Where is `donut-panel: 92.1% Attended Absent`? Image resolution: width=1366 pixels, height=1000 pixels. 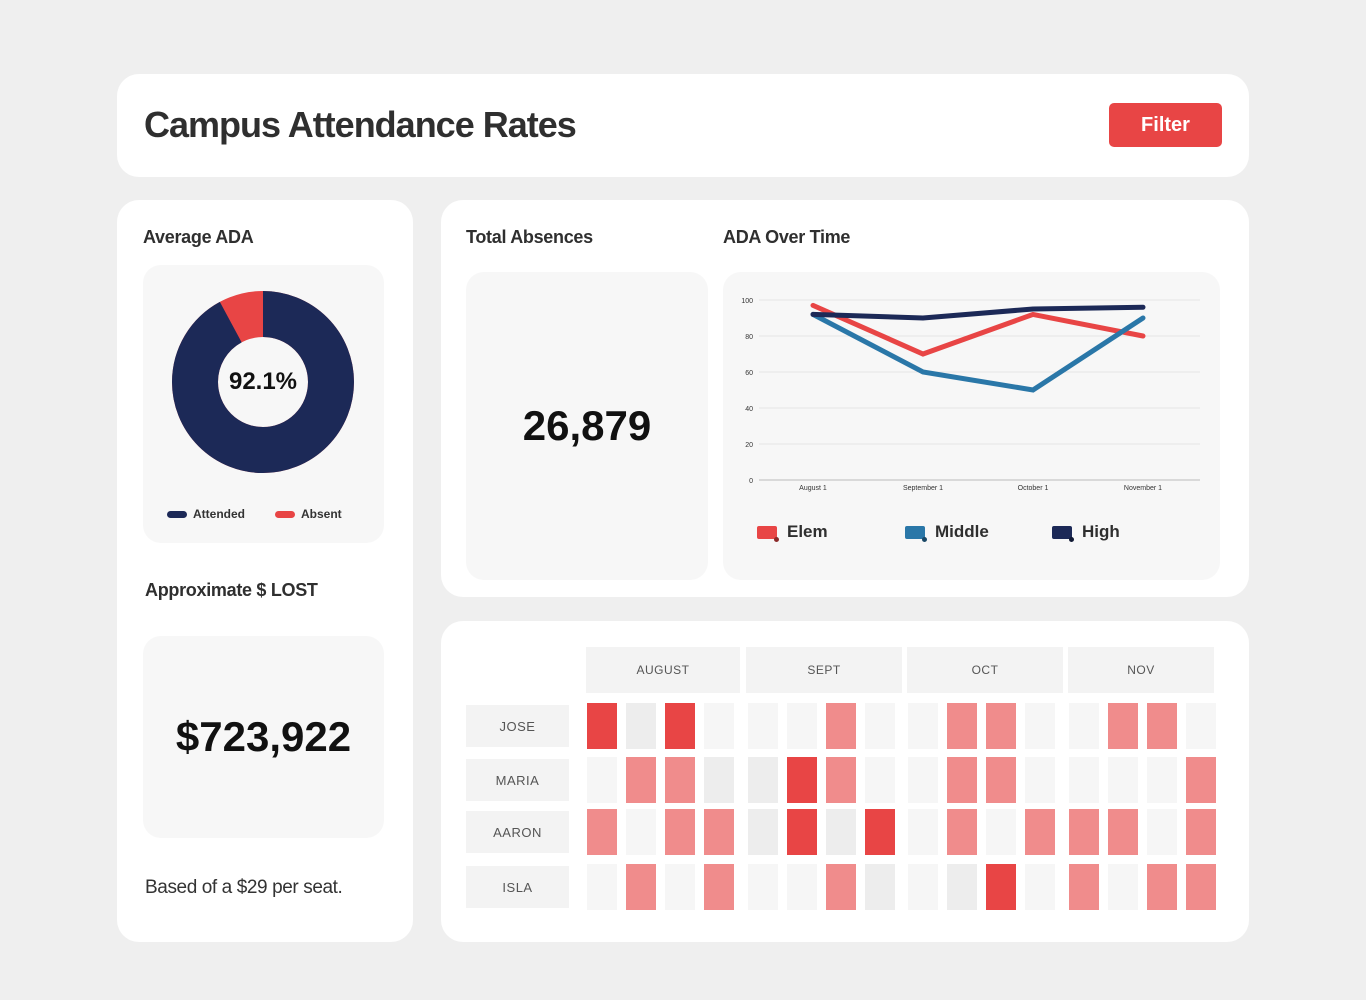 donut-panel: 92.1% Attended Absent is located at coordinates (263, 404).